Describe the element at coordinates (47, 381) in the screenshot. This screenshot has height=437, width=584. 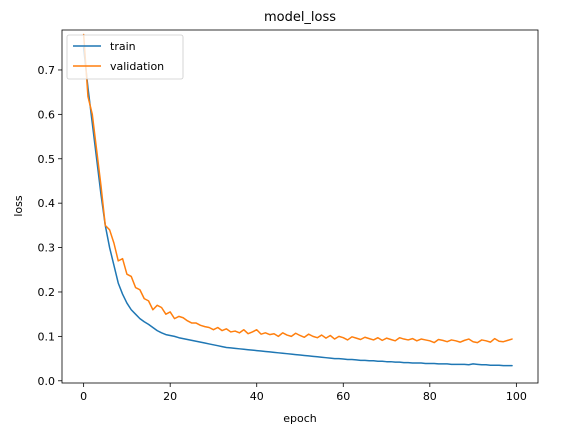
I see `y-tick-label: 0.0` at that location.